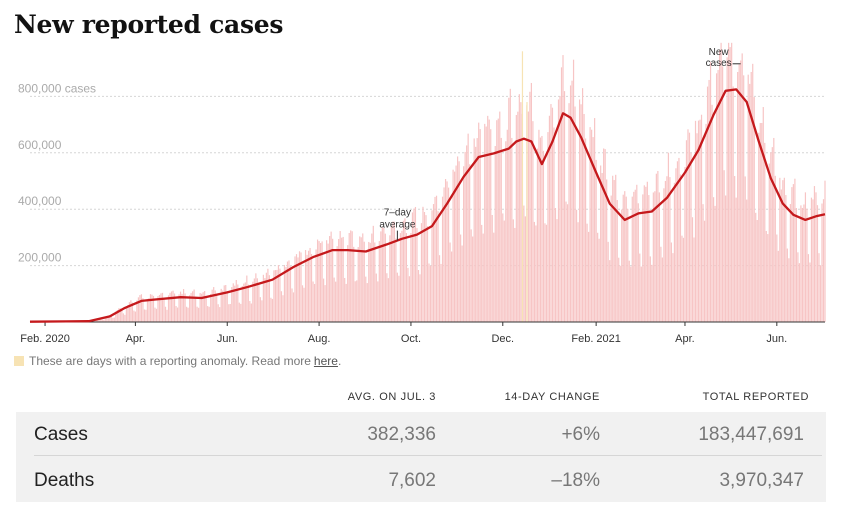 This screenshot has height=506, width=844. What do you see at coordinates (580, 434) in the screenshot?
I see `cases-change: +6%` at bounding box center [580, 434].